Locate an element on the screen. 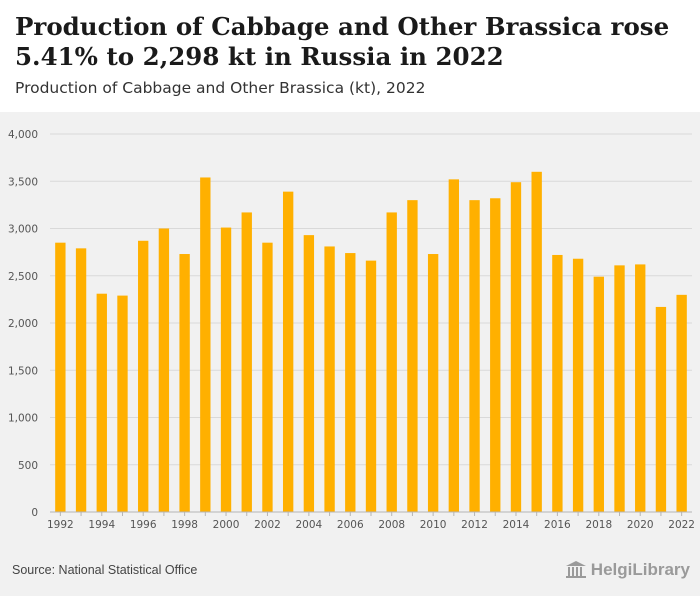  y-tick-label: 1,500 is located at coordinates (23, 371).